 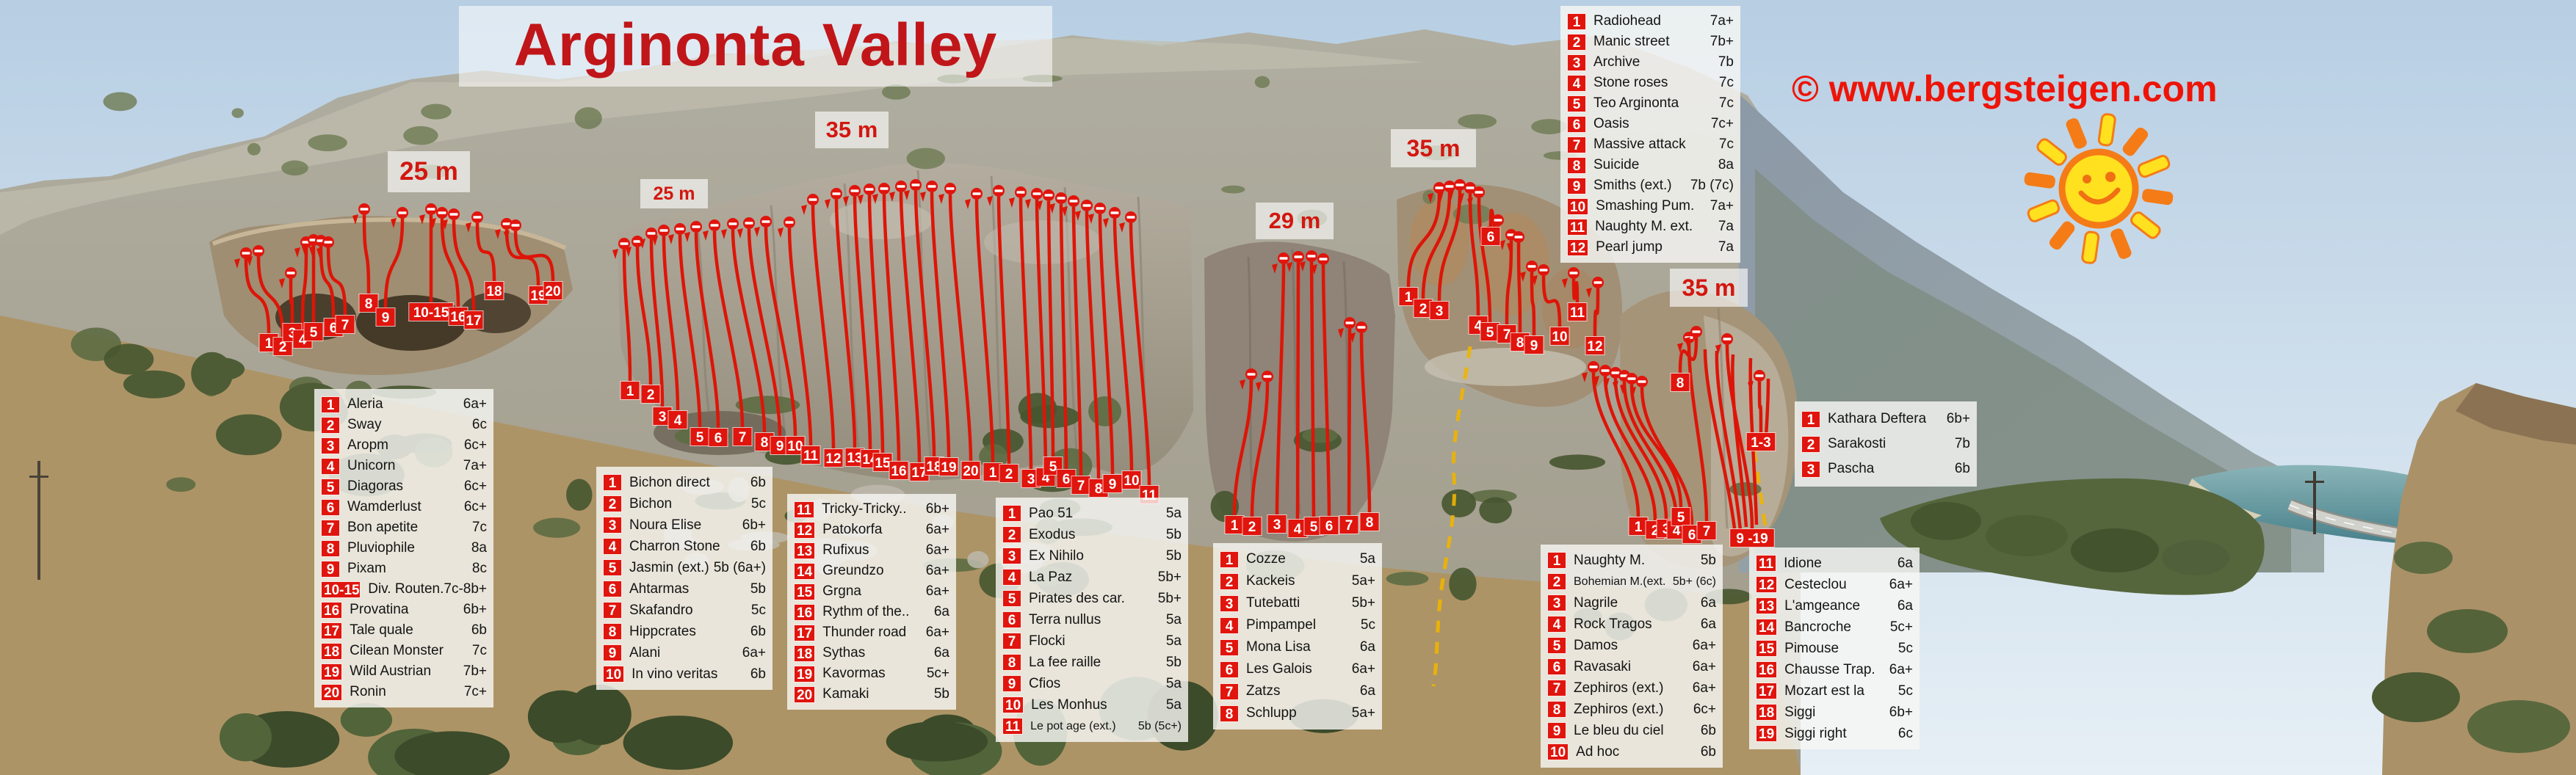 What do you see at coordinates (479, 568) in the screenshot?
I see `route-grade: 8c` at bounding box center [479, 568].